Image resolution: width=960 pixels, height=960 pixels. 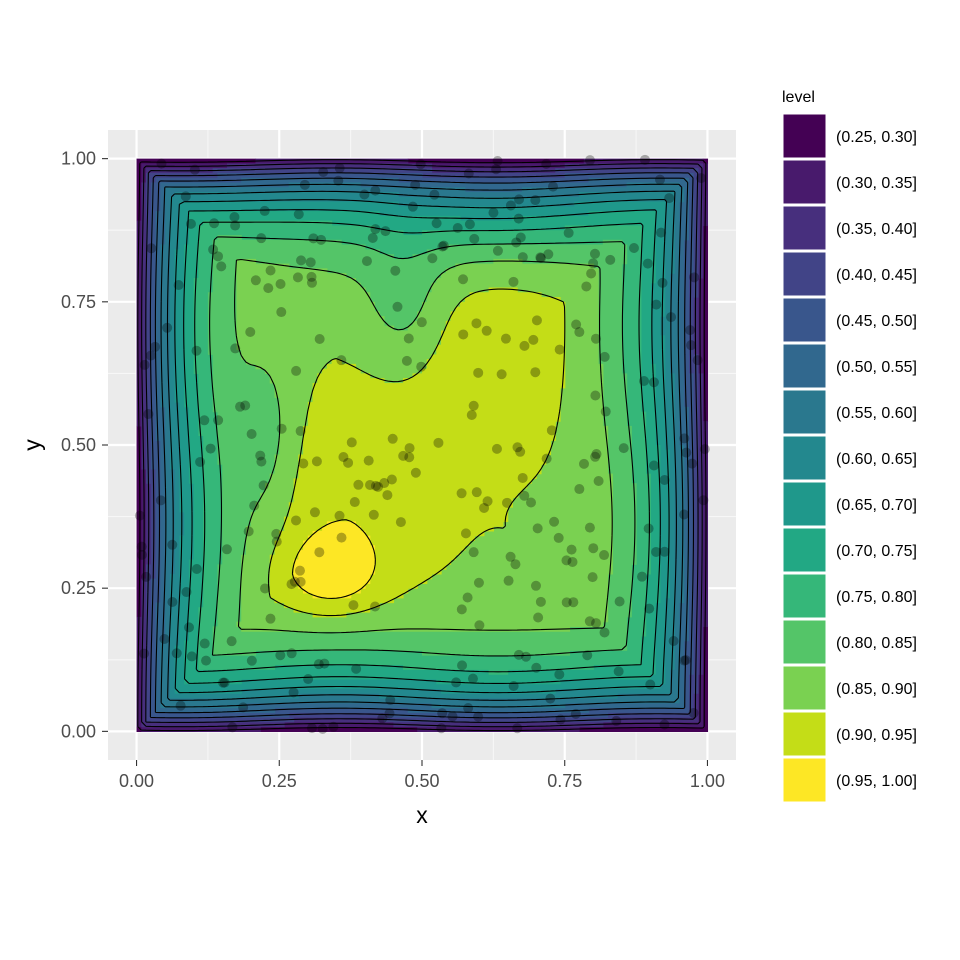 I want to click on y-tick-label: 0.75, so click(x=78, y=302).